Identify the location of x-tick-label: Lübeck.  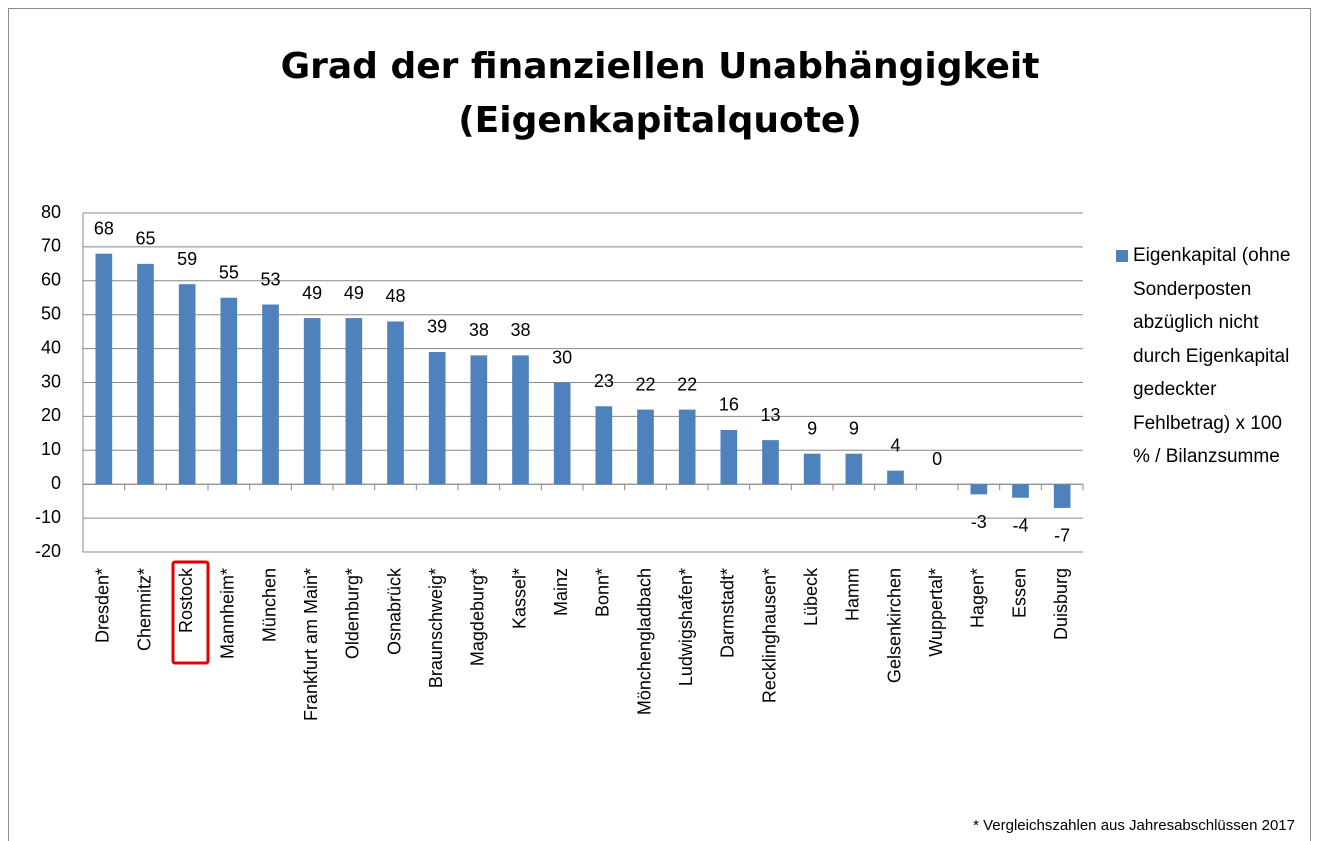
(811, 596).